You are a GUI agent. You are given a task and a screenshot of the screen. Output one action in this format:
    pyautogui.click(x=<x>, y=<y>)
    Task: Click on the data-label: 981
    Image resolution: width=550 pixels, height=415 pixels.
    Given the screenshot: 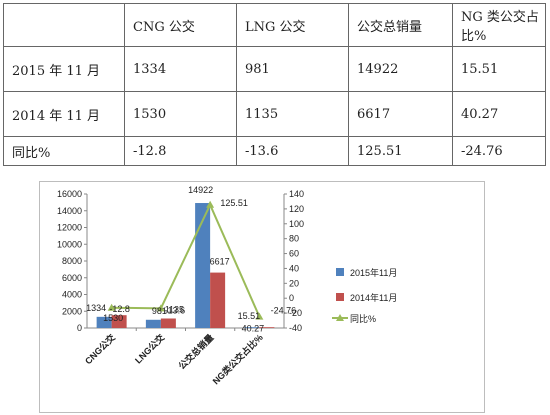 What is the action you would take?
    pyautogui.click(x=159, y=311)
    